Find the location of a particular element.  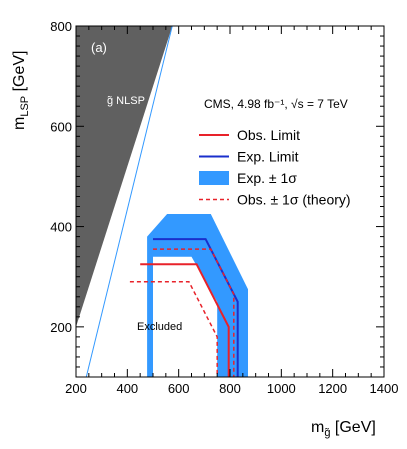

y-tick-label: 800 is located at coordinates (61, 26).